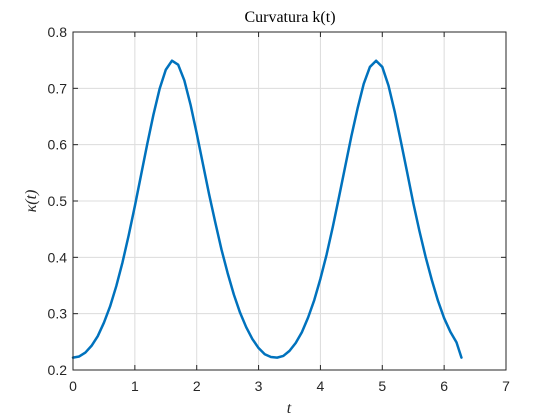  What do you see at coordinates (321, 386) in the screenshot?
I see `x-tick-label: 4` at bounding box center [321, 386].